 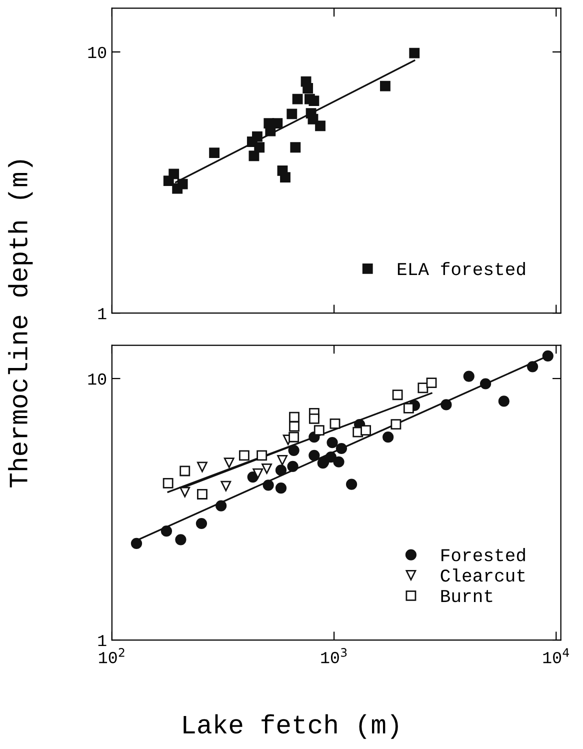 What do you see at coordinates (291, 726) in the screenshot?
I see `x-axis-title: Lake fetch (m)` at bounding box center [291, 726].